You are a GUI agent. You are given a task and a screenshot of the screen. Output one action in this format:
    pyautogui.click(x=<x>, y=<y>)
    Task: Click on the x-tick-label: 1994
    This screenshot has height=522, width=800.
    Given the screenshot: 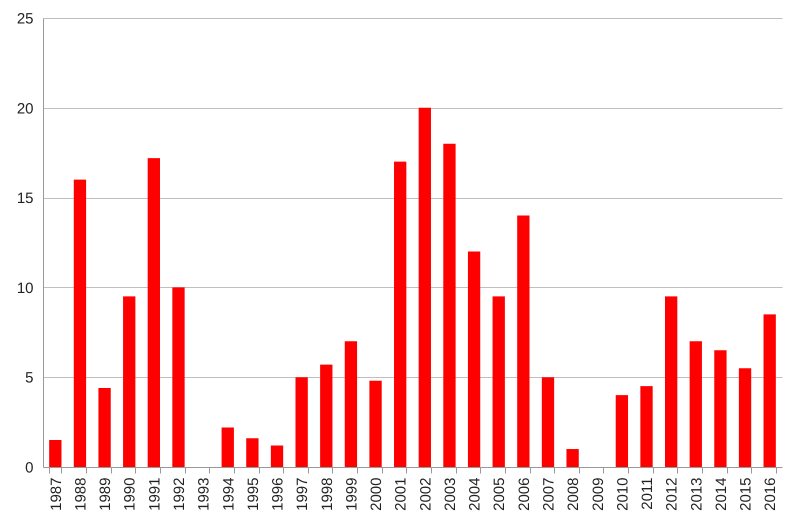 What is the action you would take?
    pyautogui.click(x=229, y=494)
    